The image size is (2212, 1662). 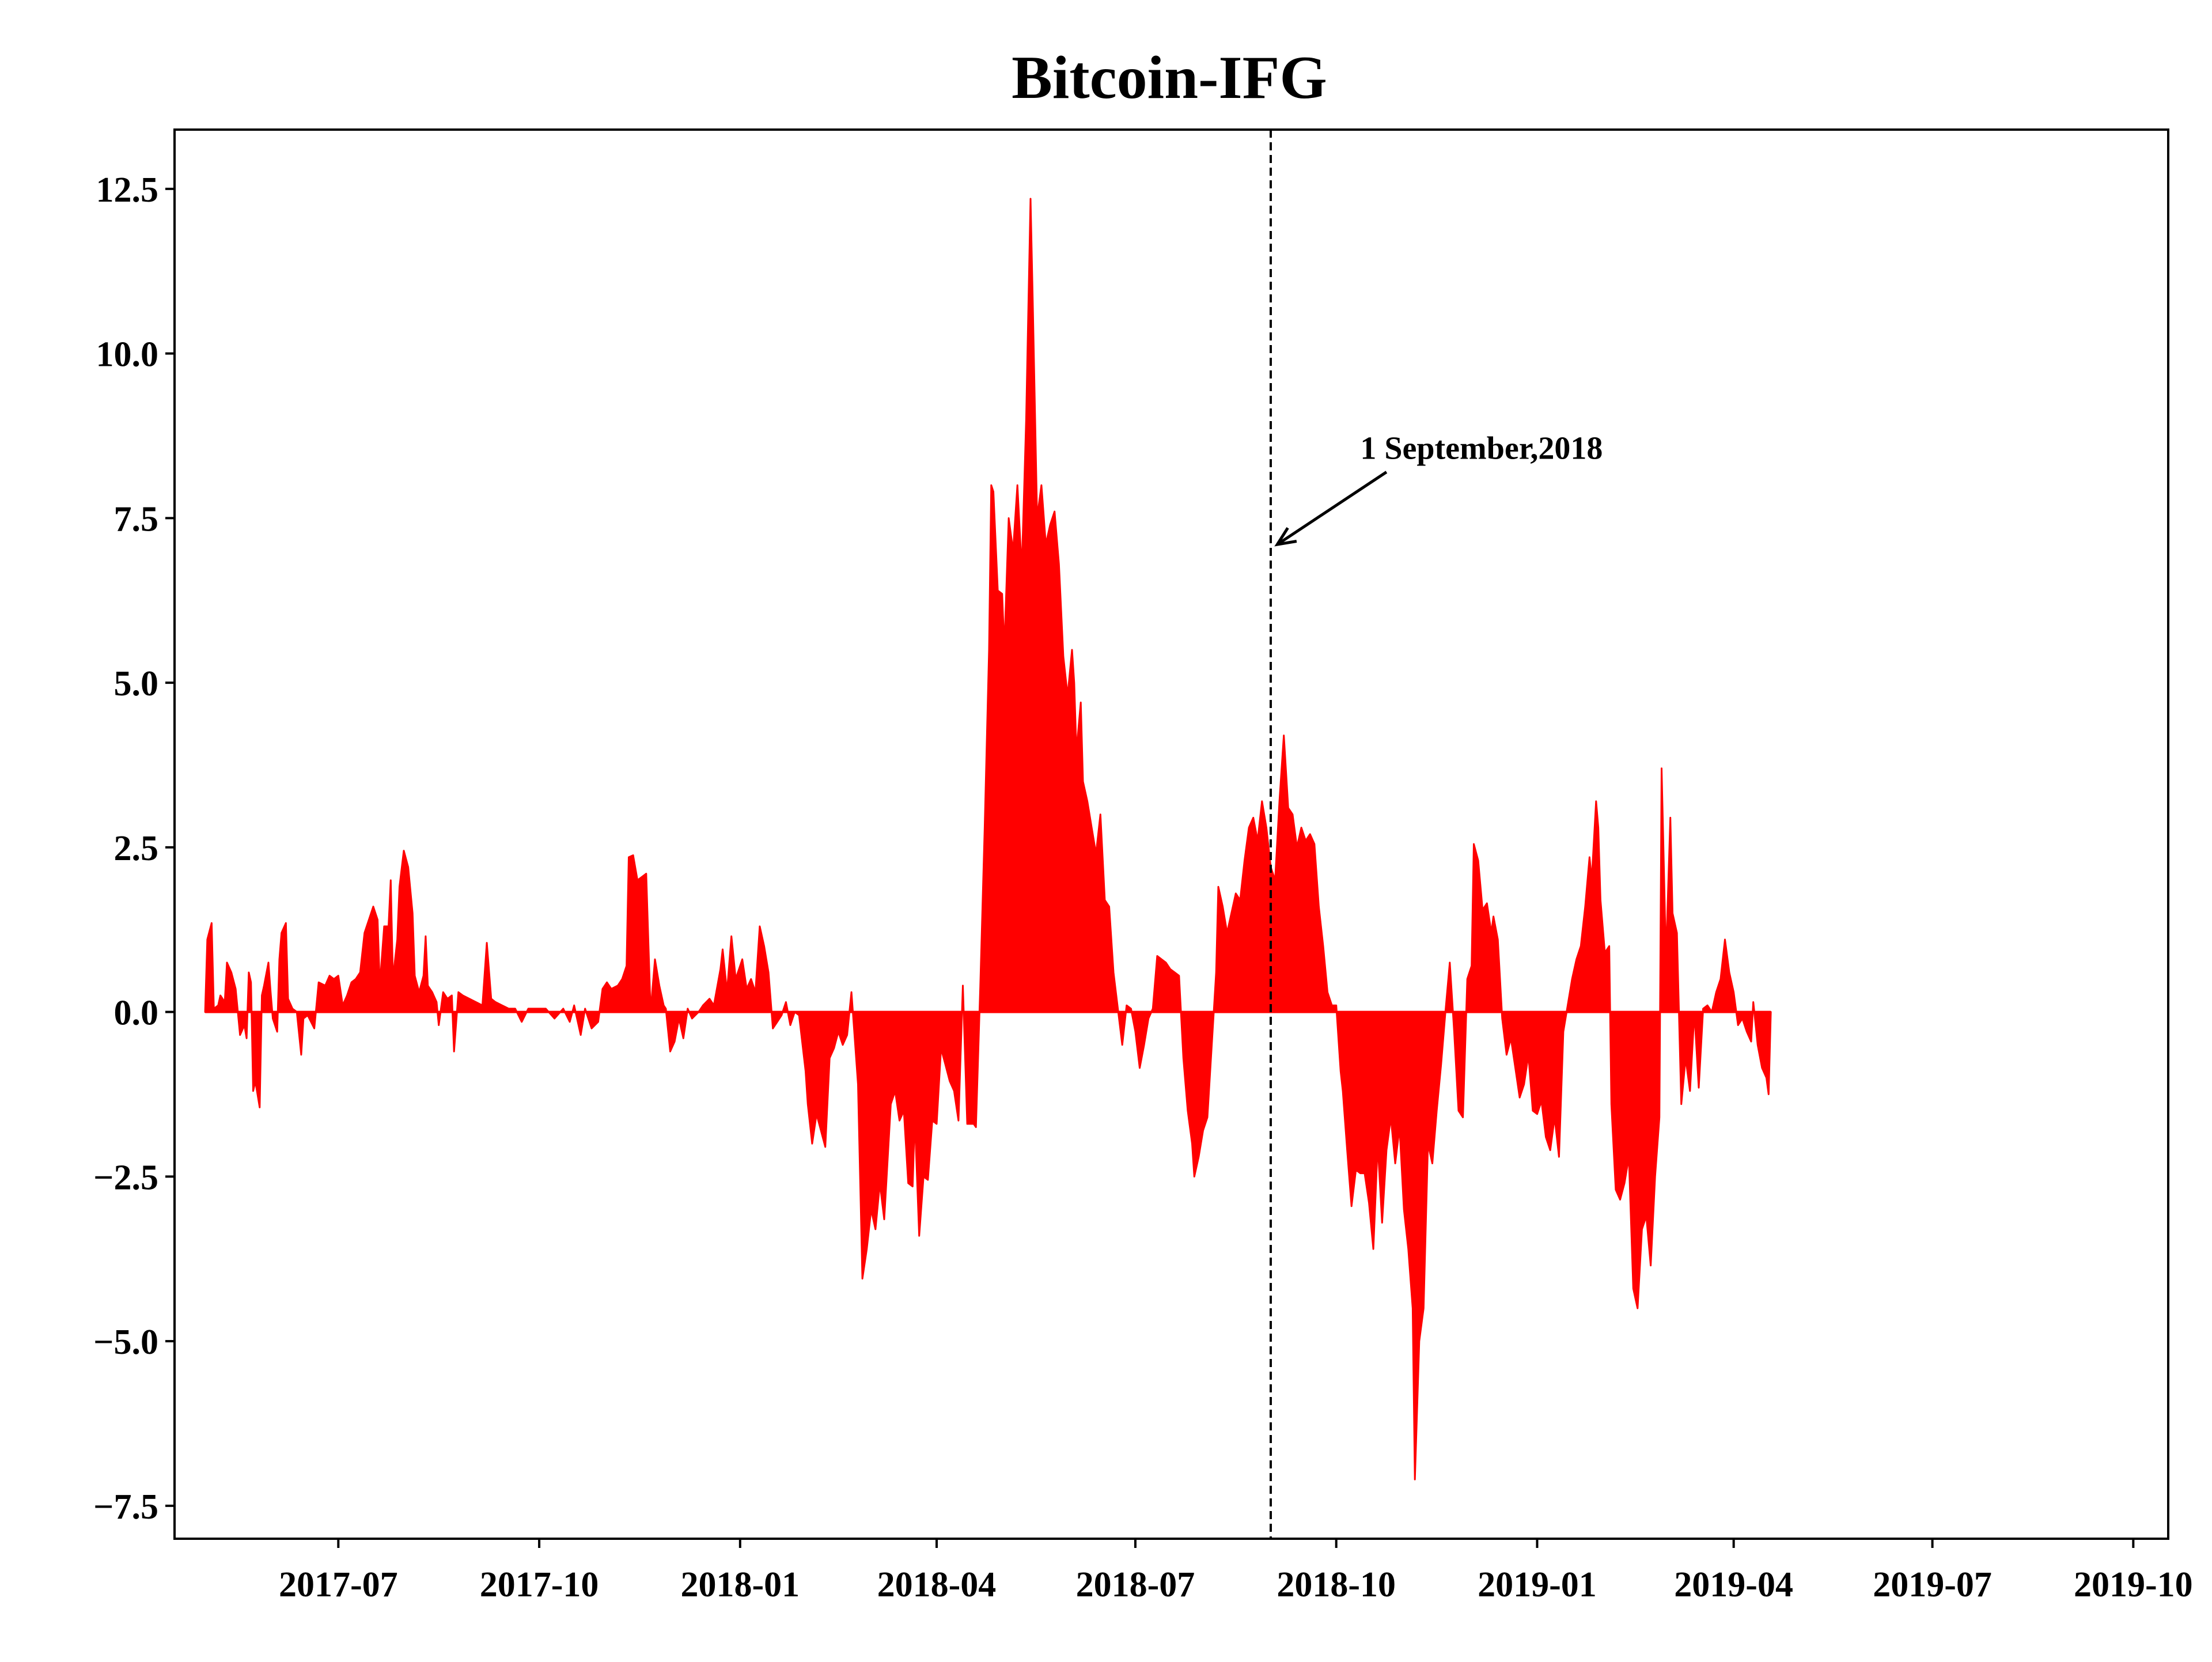 I want to click on y-tick-label: −7.5, so click(x=125, y=1507).